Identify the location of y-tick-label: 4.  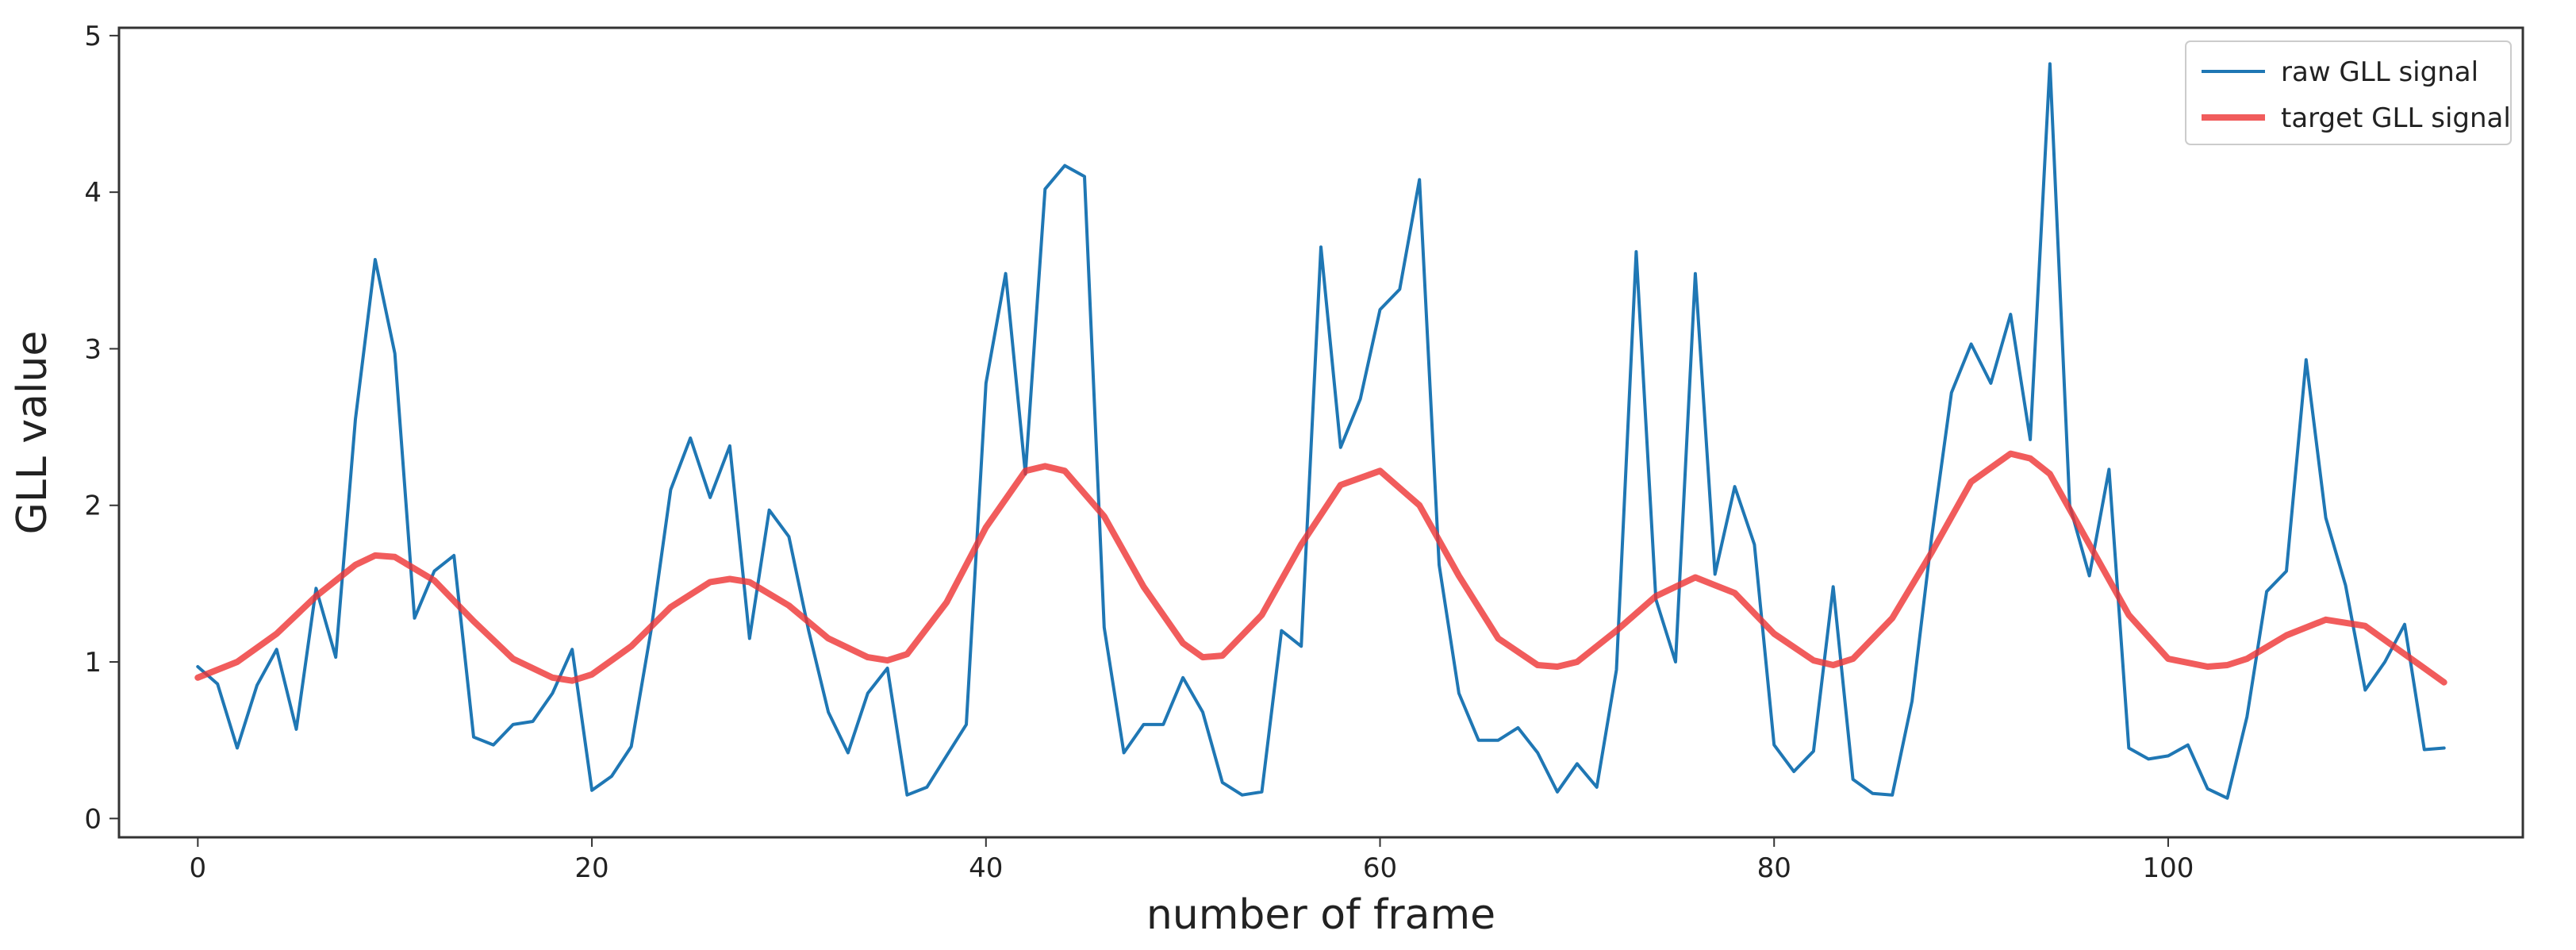
(93, 193).